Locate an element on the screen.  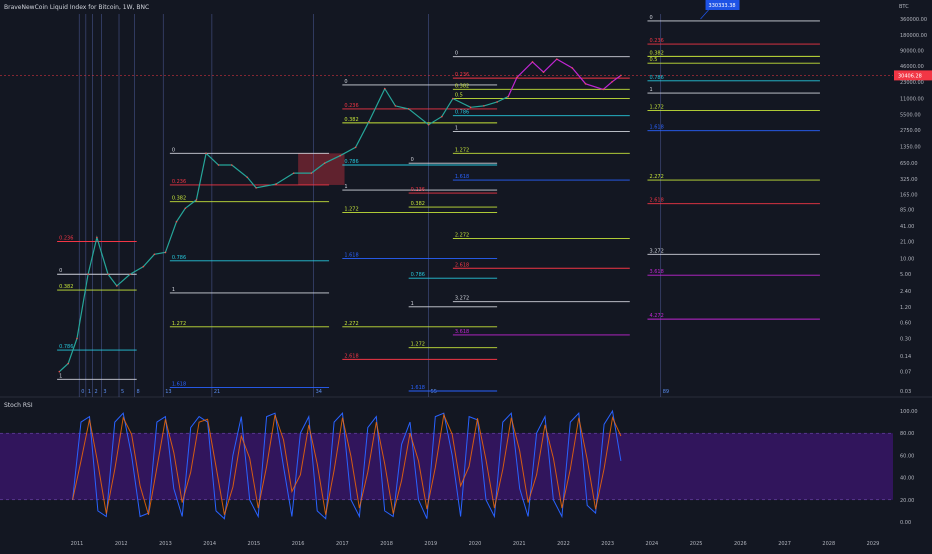
x-tick-label: 2027 is located at coordinates (784, 544).